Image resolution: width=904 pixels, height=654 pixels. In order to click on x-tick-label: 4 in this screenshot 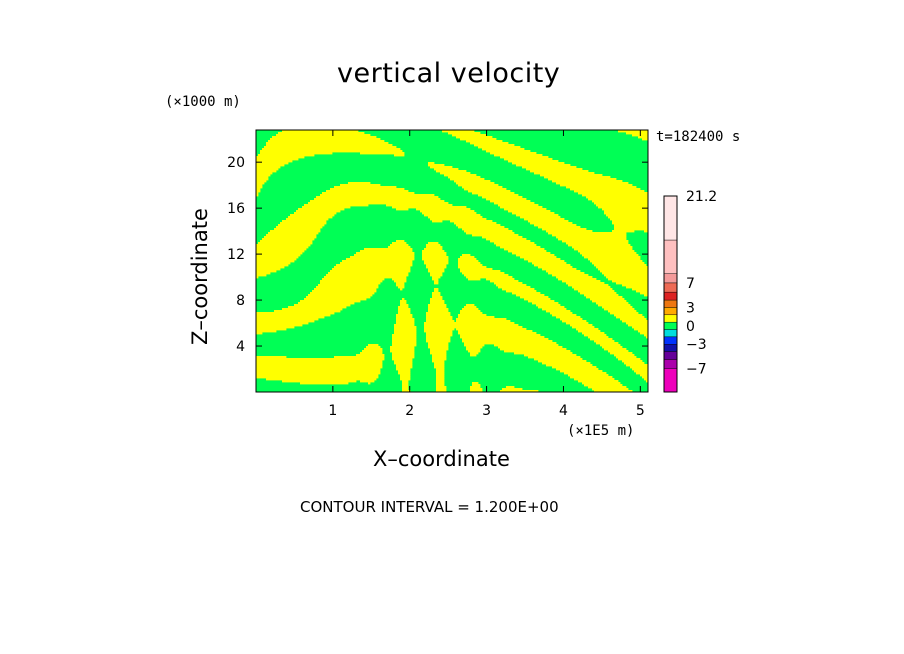, I will do `click(563, 411)`.